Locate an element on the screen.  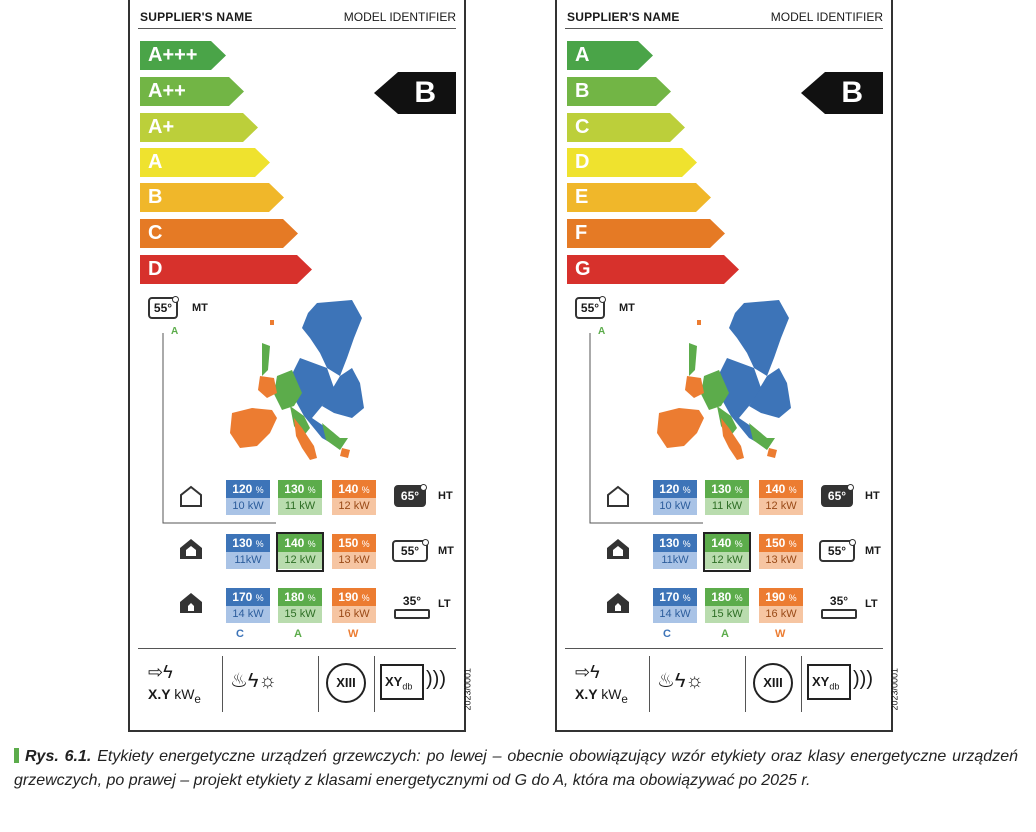
house-icon-lt is located at coordinates (191, 603).